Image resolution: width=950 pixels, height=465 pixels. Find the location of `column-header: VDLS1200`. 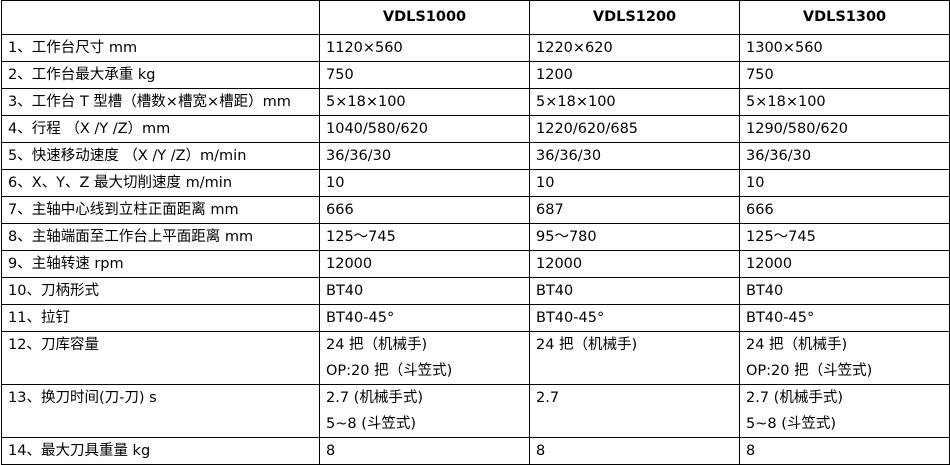

column-header: VDLS1200 is located at coordinates (634, 17).